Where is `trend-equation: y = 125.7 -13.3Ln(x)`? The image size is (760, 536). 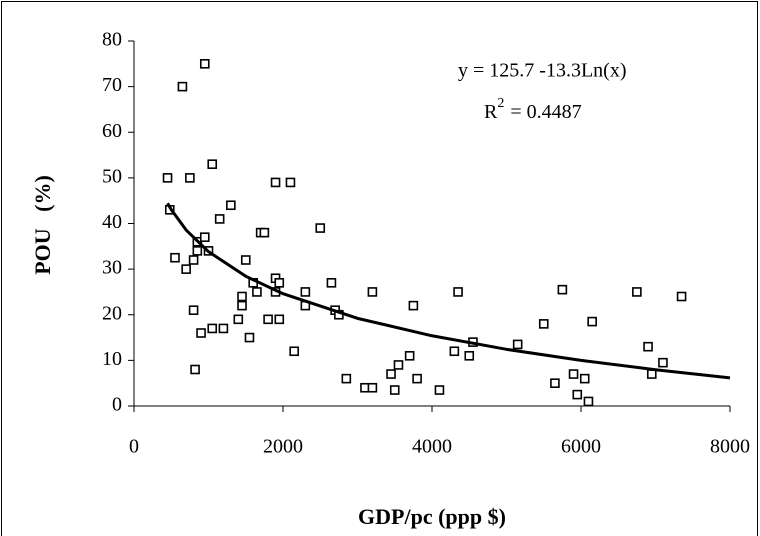
trend-equation: y = 125.7 -13.3Ln(x) is located at coordinates (542, 71).